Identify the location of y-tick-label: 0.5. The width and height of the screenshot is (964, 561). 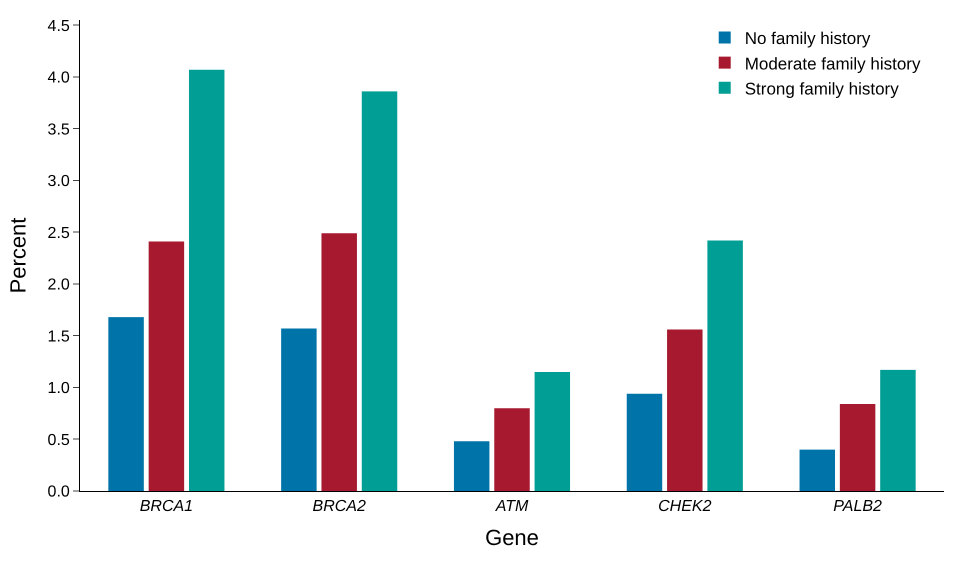
(59, 440).